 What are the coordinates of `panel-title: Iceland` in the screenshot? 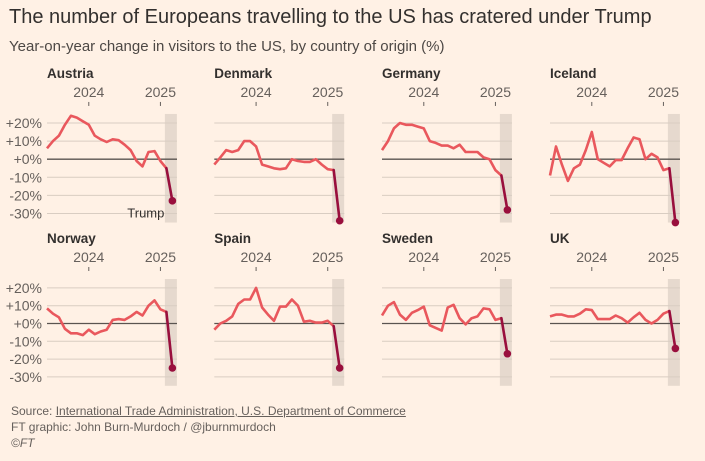 It's located at (573, 73).